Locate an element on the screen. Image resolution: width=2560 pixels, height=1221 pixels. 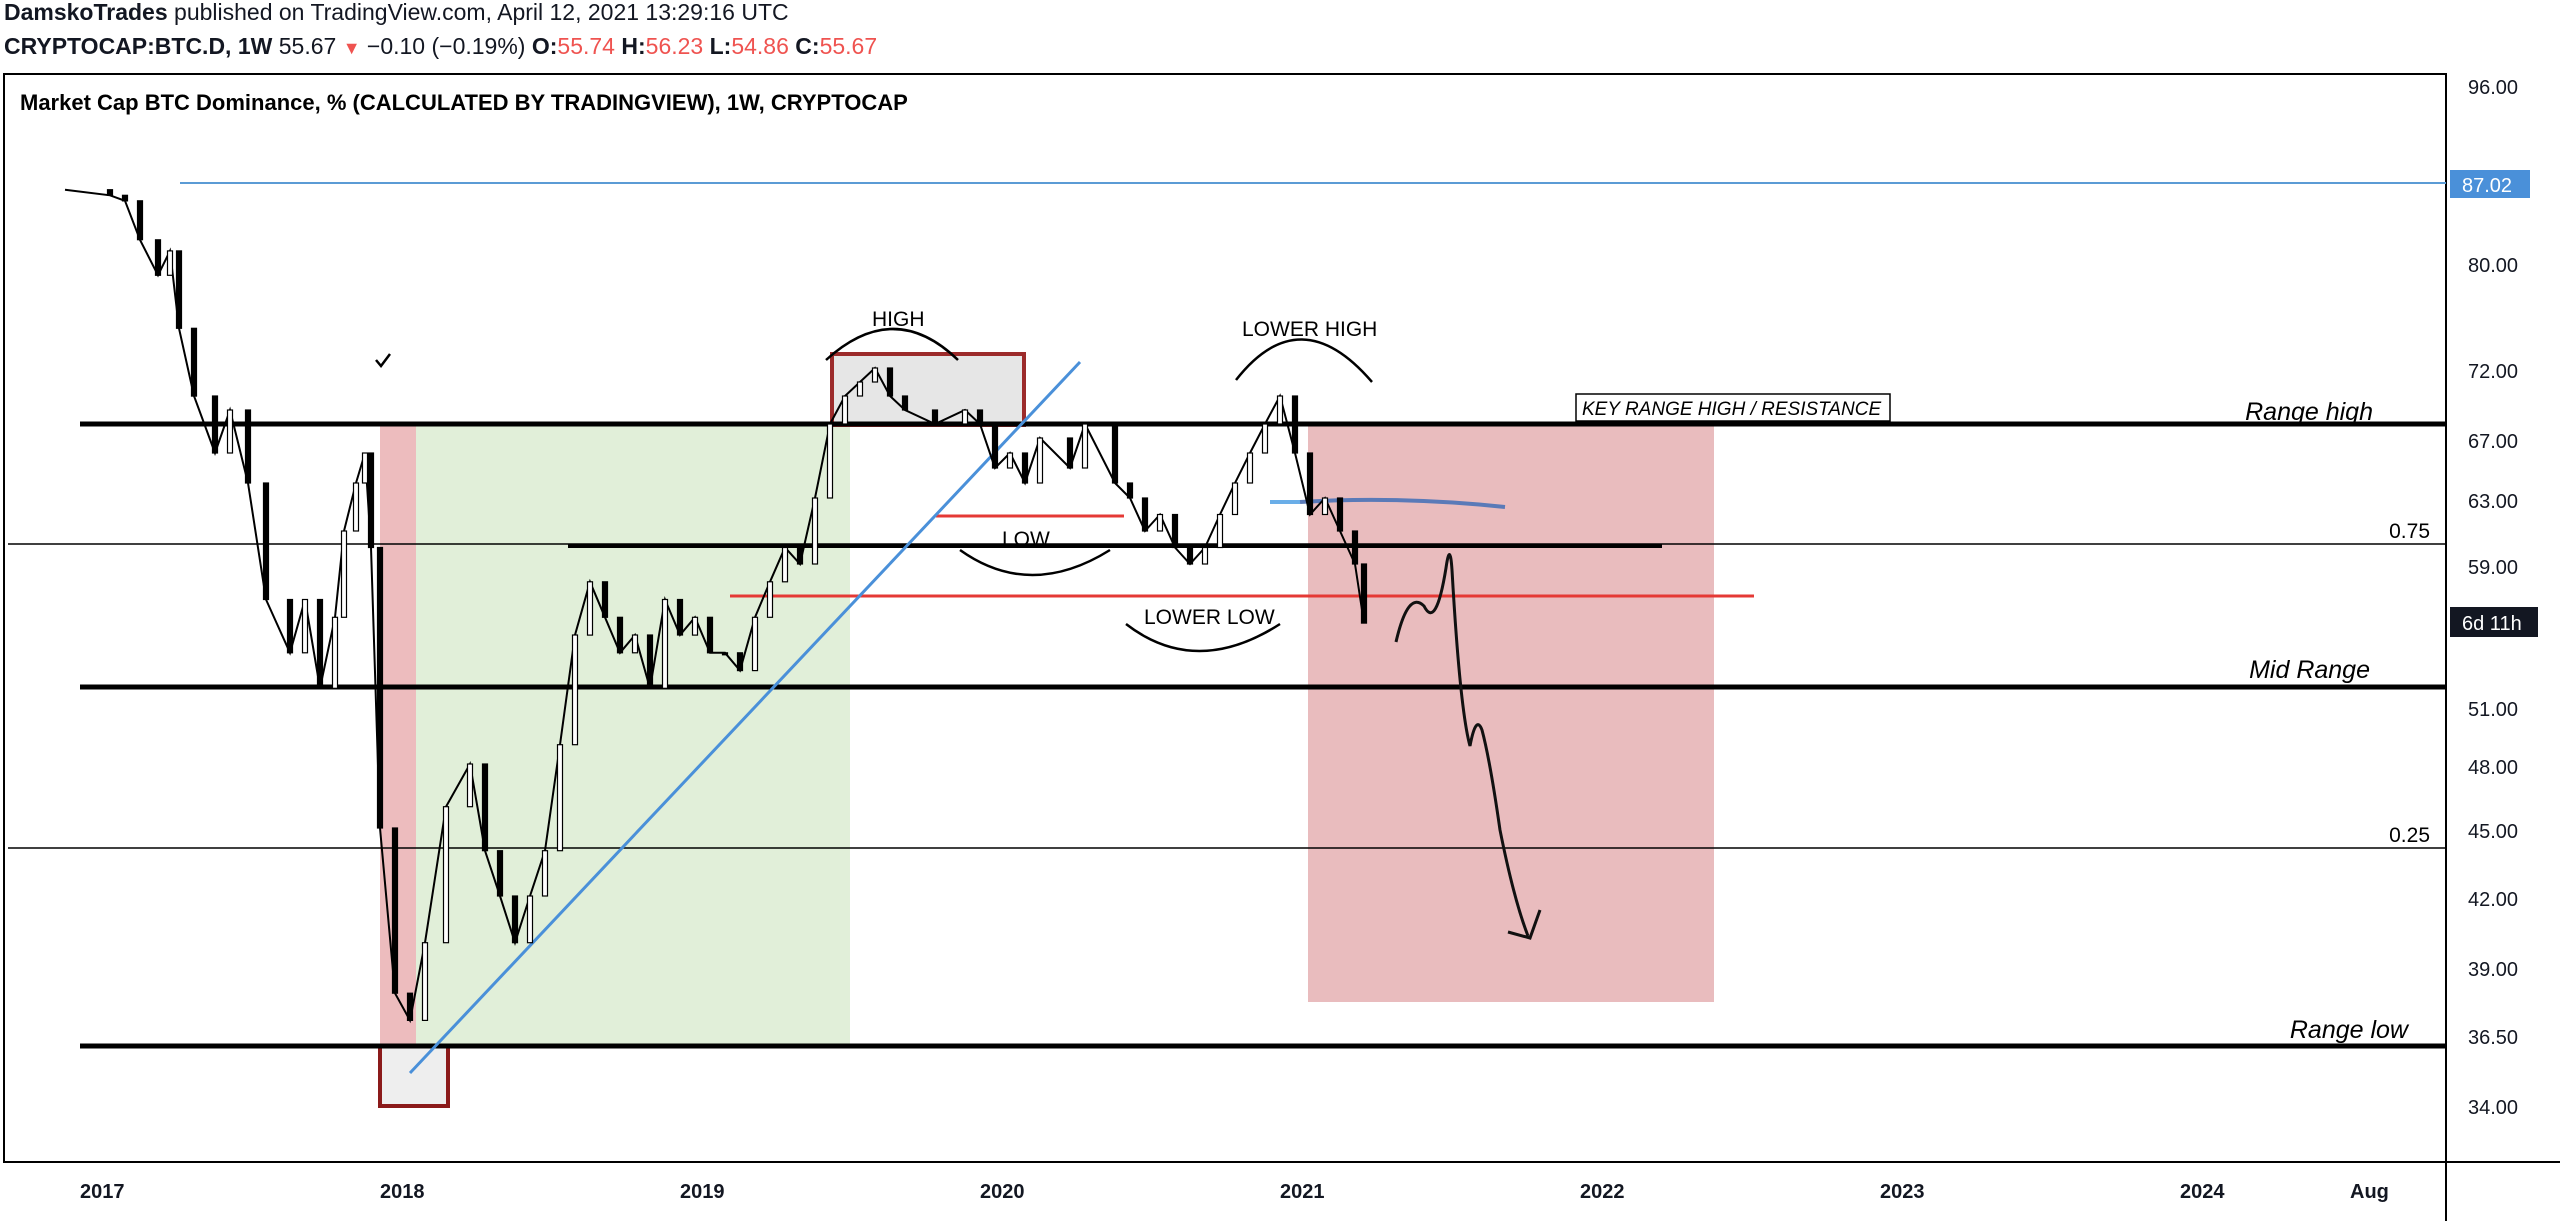
lower-high-arc is located at coordinates (1304, 360).